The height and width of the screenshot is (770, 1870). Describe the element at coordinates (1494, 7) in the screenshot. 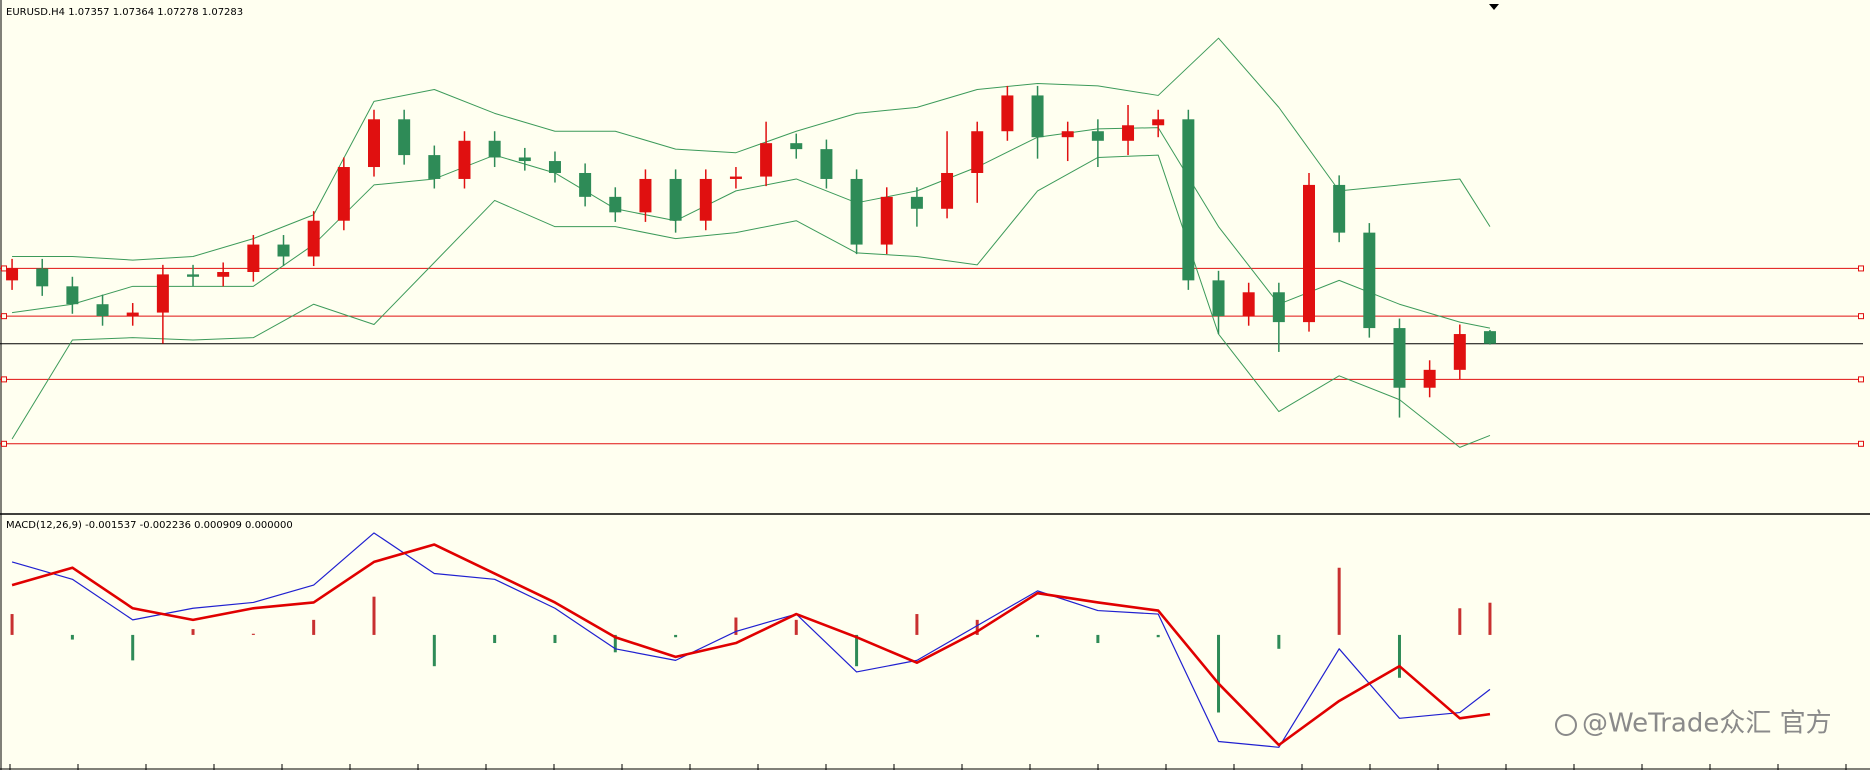

I see `shift-marker` at that location.